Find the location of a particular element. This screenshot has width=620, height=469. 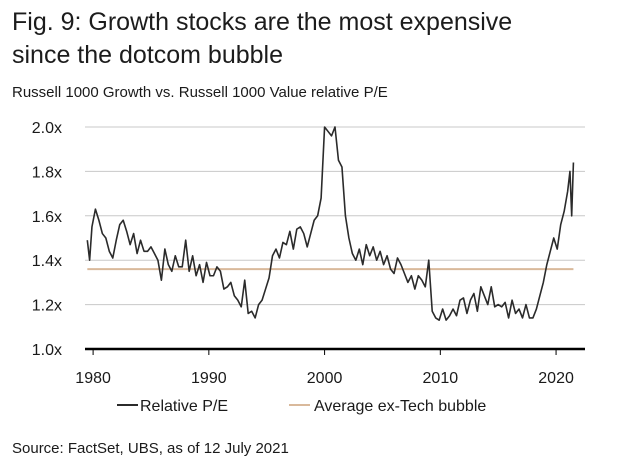

legend-label-average: Average ex-Tech bubble is located at coordinates (400, 406).